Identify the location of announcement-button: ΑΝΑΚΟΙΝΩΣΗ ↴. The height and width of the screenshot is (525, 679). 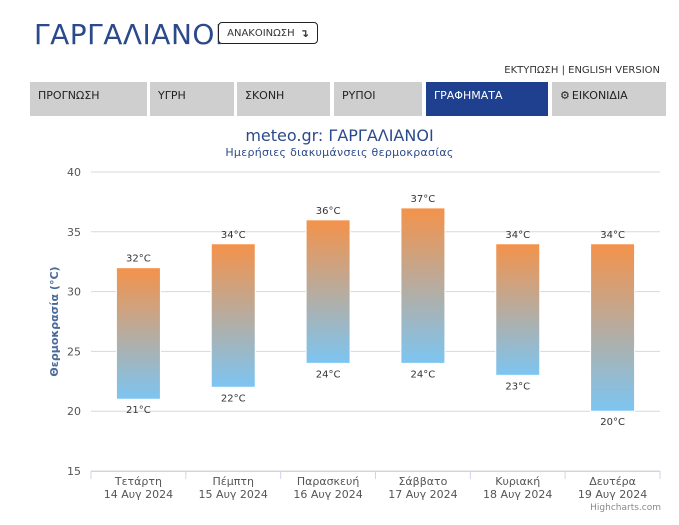
(268, 33).